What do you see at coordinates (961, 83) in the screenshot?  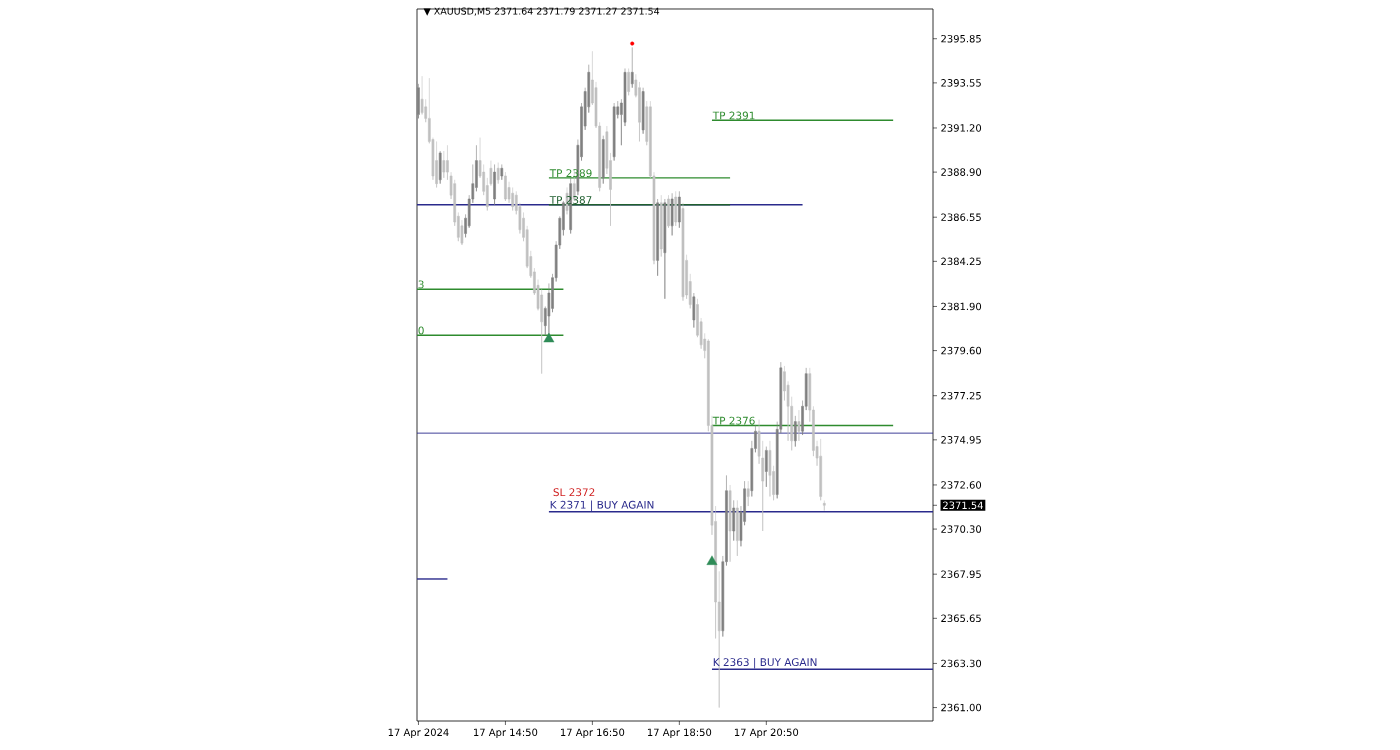 I see `y-tick-label: 2393.55` at bounding box center [961, 83].